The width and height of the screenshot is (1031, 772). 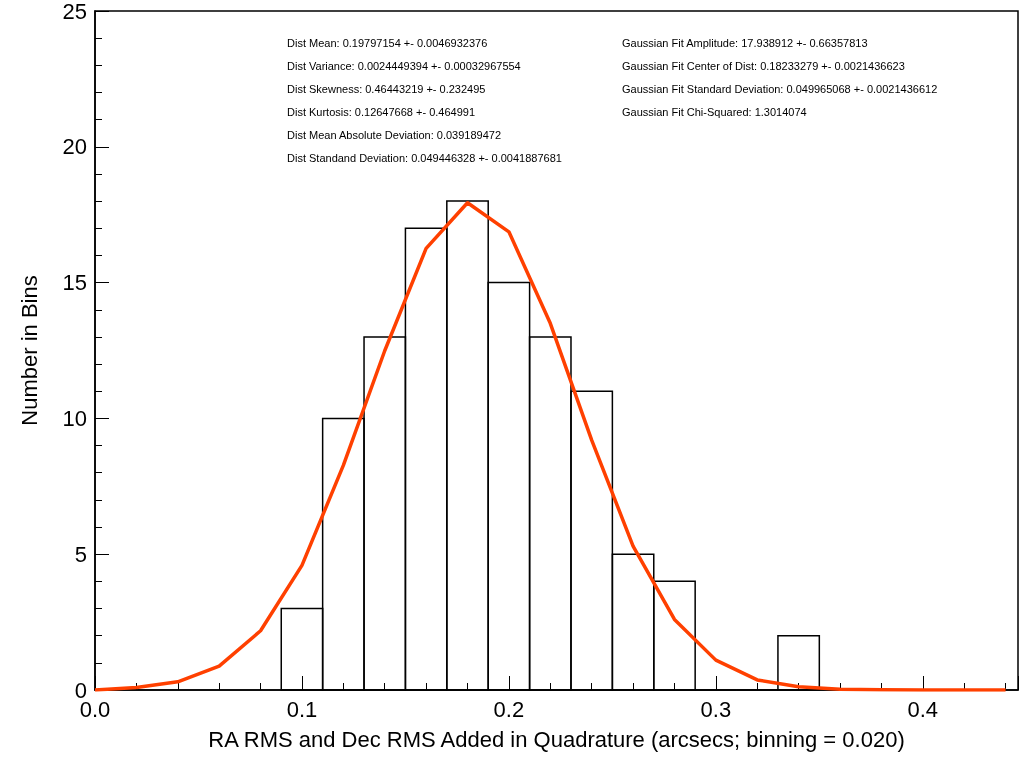 What do you see at coordinates (74, 418) in the screenshot?
I see `y-tick-label: 10` at bounding box center [74, 418].